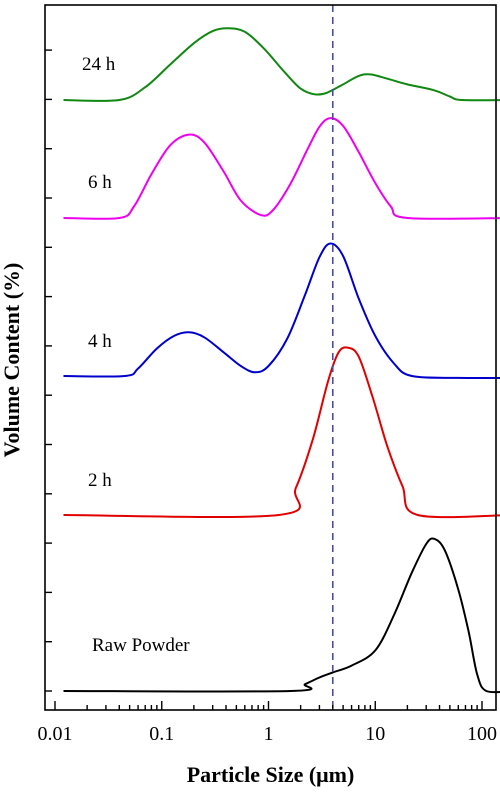  What do you see at coordinates (482, 734) in the screenshot?
I see `x-tick-label: 100` at bounding box center [482, 734].